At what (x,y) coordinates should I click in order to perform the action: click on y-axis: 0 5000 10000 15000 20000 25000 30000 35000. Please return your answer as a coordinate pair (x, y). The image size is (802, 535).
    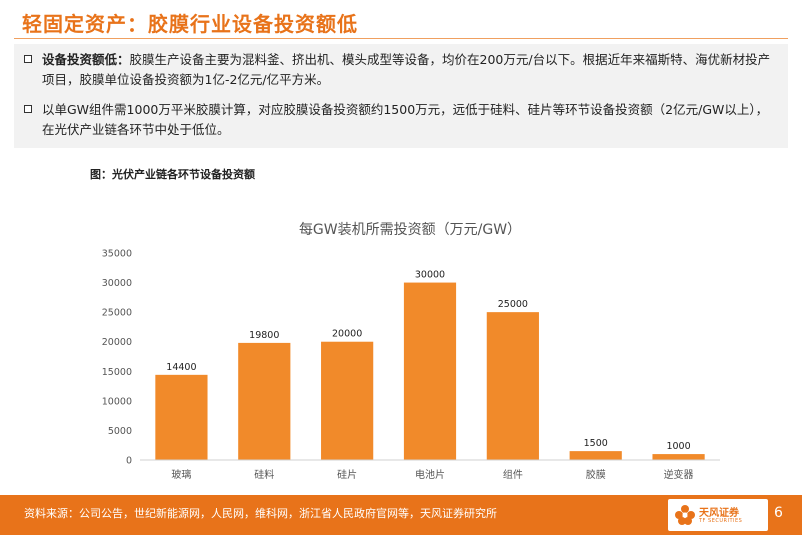
    Looking at the image, I should click on (117, 358).